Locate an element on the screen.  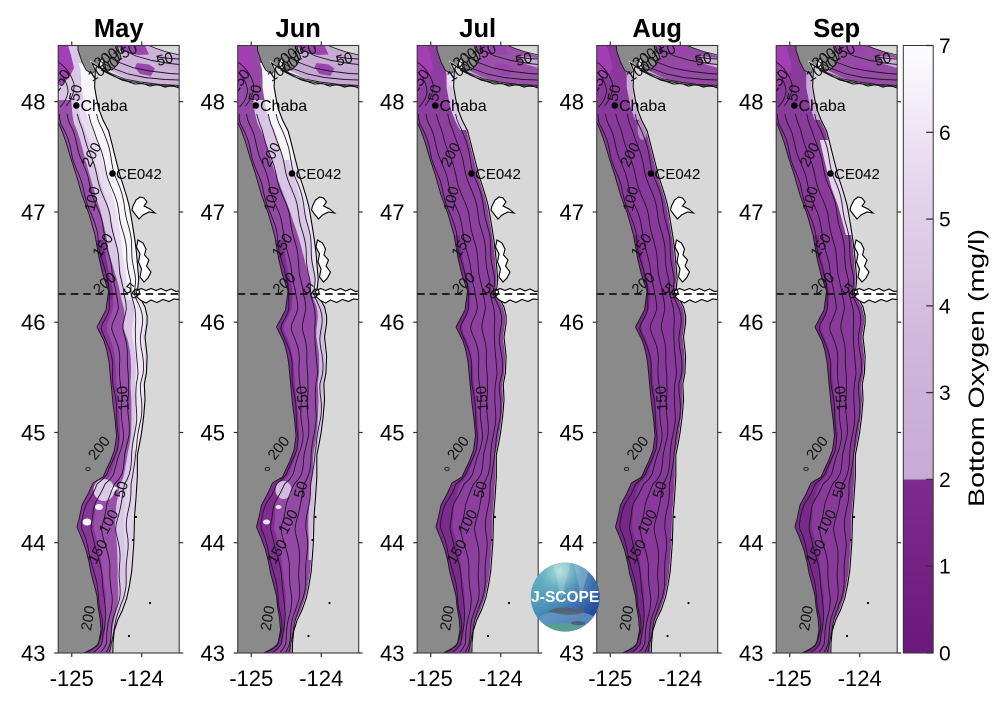
svg-text: May is located at coordinates (119, 29).